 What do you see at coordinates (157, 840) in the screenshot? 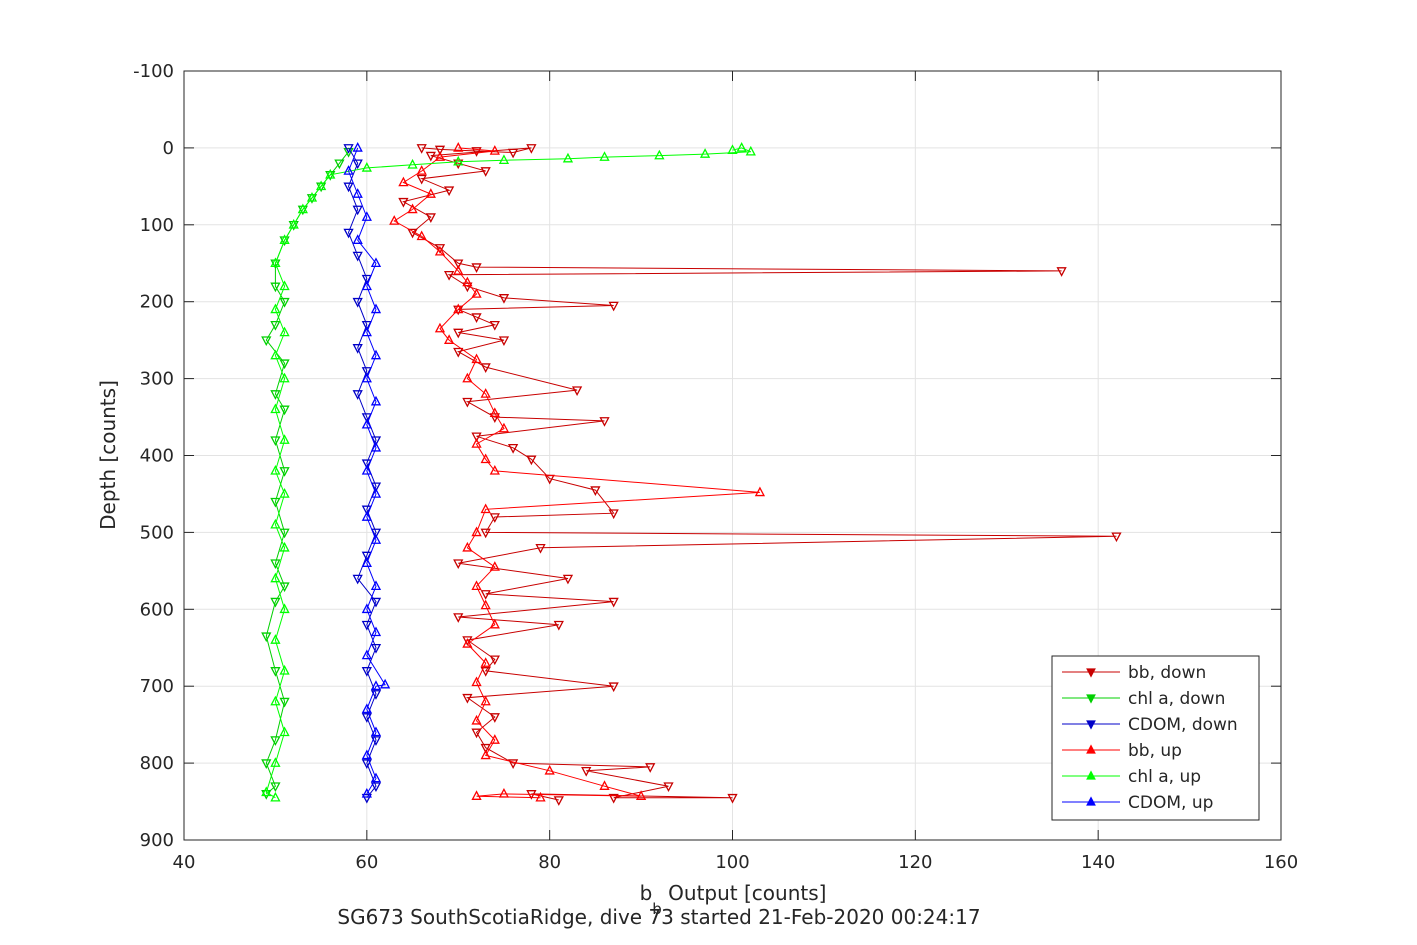
I see `y-tick-label: 900` at bounding box center [157, 840].